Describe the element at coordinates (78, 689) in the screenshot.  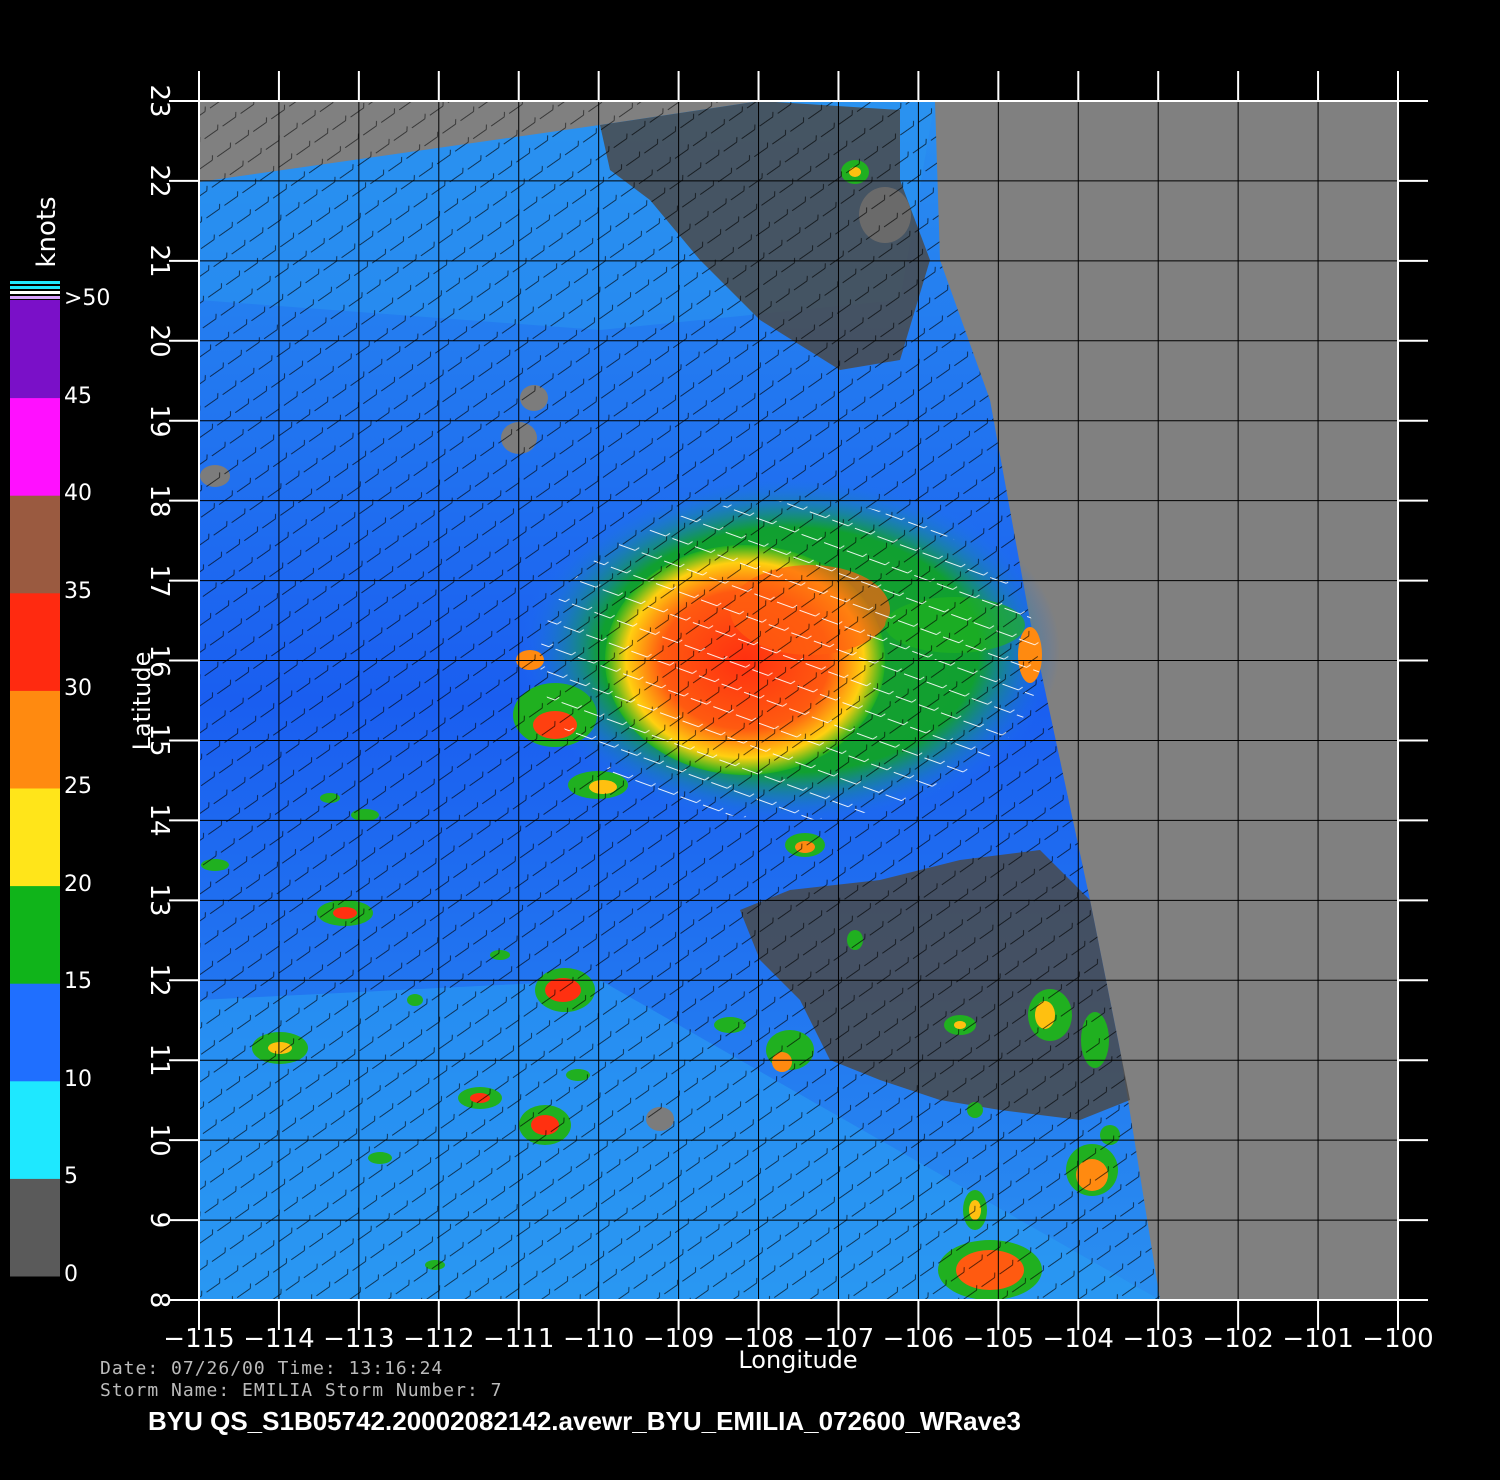
I see `colorbar-tick-label: 30` at that location.